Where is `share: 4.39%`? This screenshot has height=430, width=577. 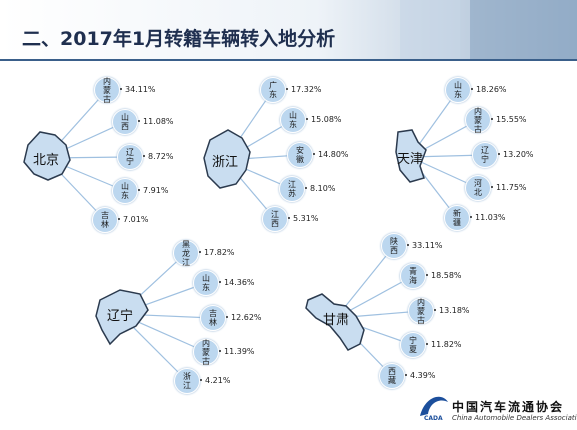
share: 4.39% is located at coordinates (420, 375).